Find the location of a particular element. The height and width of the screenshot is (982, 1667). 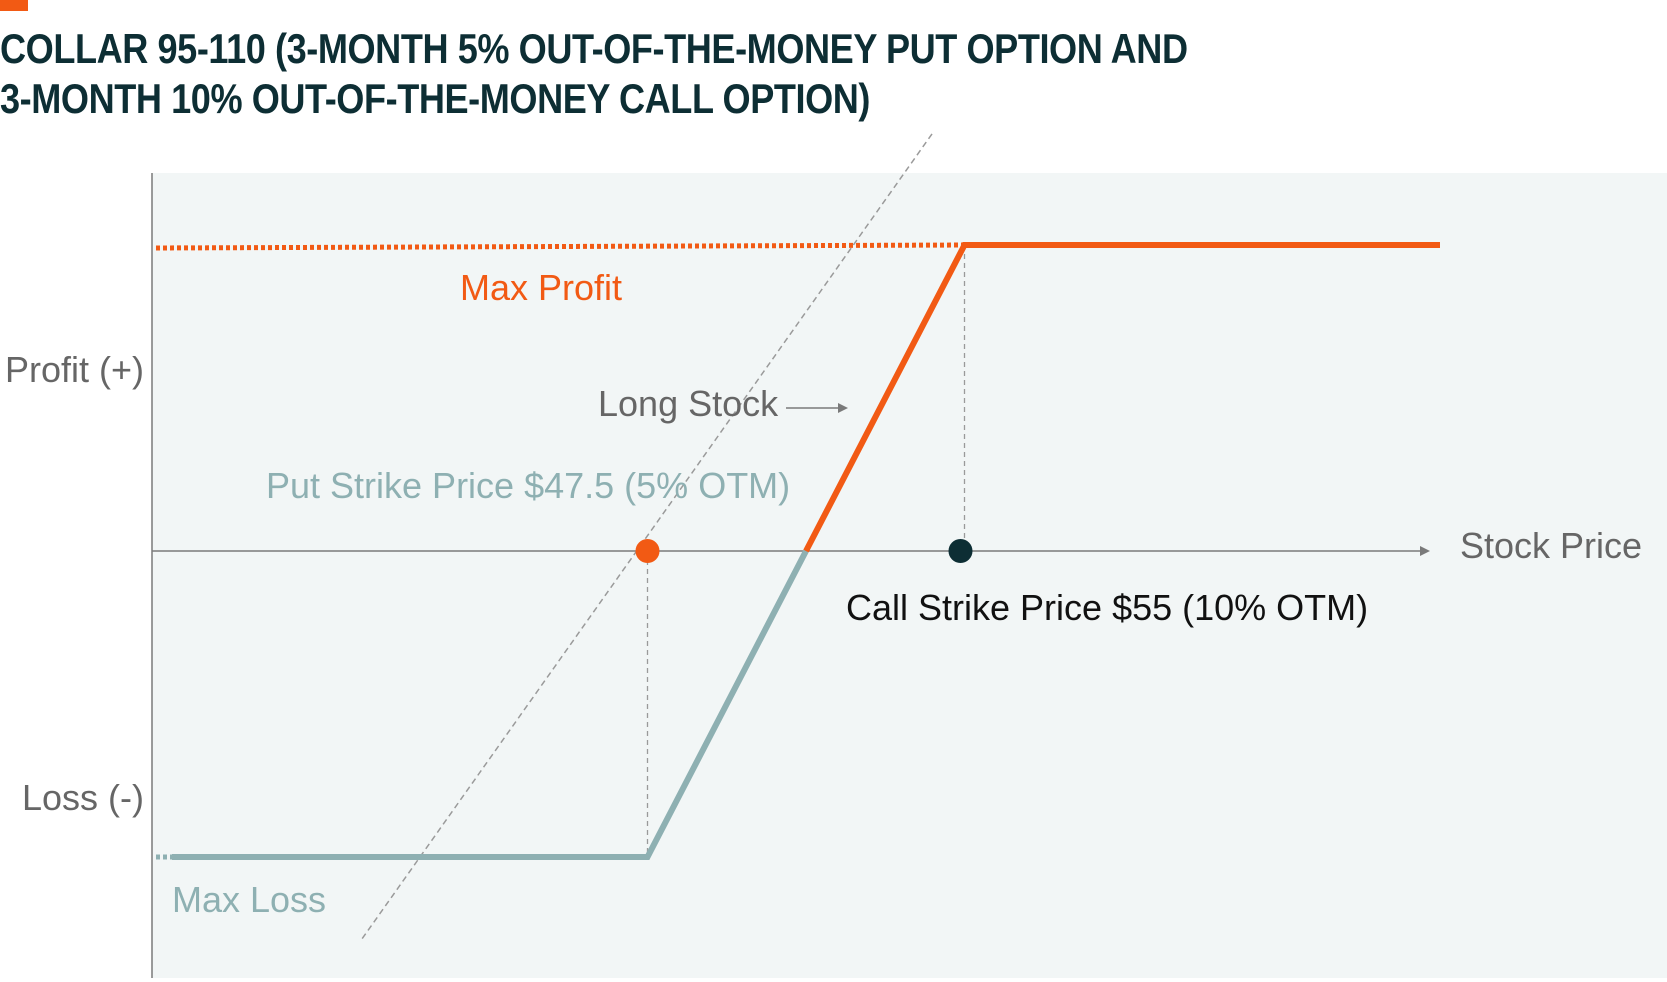

put-strike-label: Put Strike Price $47.5 (5% OTM) is located at coordinates (528, 485).